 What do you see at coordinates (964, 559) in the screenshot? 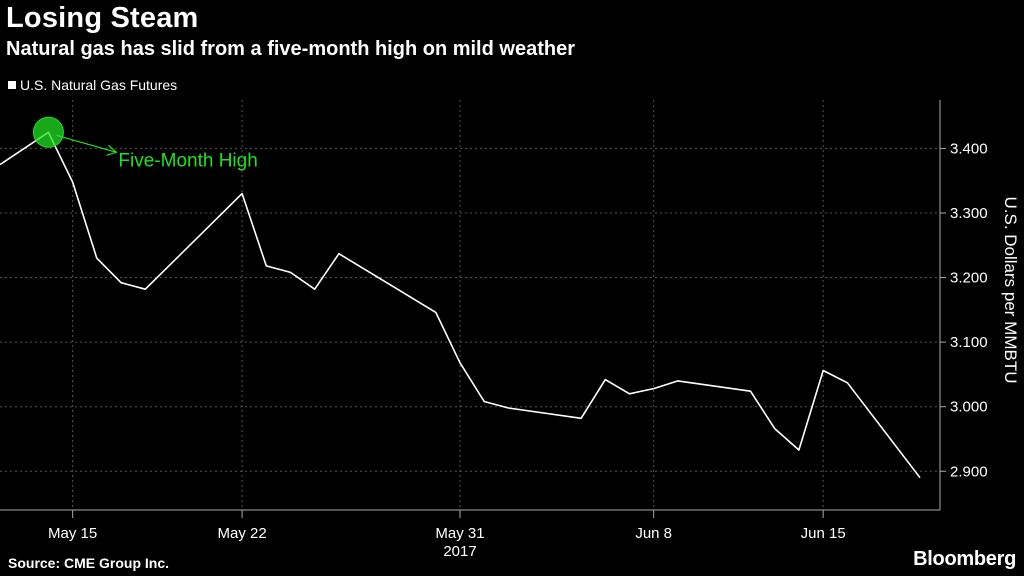
I see `brand-logo: Bloomberg` at bounding box center [964, 559].